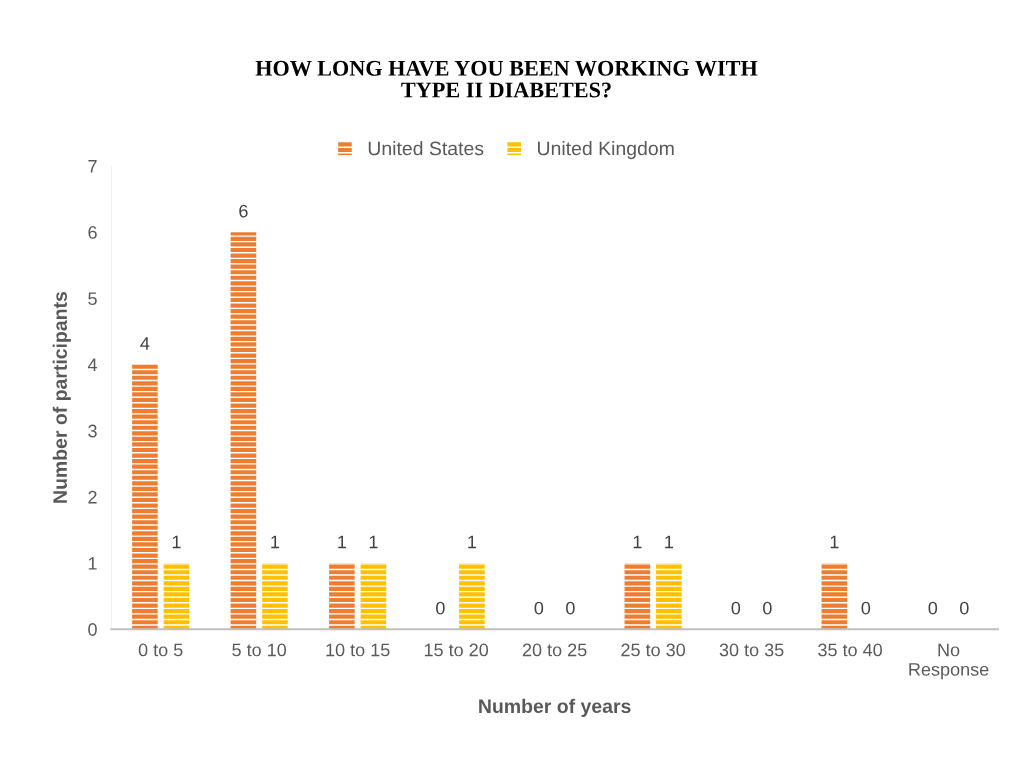  I want to click on chart-title: HOW LONG HAVE YOU BEEN WORKING WITH TYPE II DIABETES?, so click(506, 79).